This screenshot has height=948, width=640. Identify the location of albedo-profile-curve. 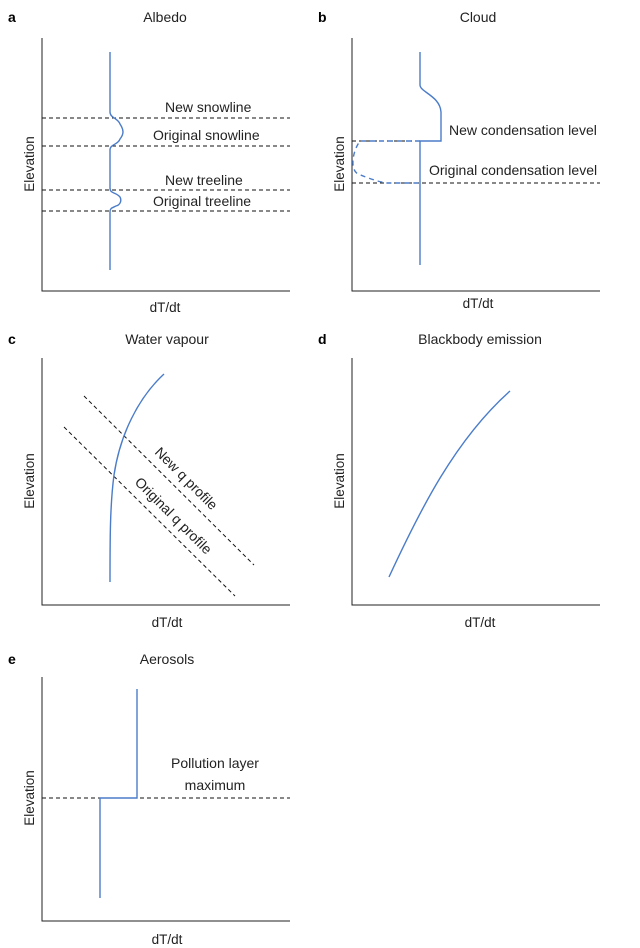
(116, 161).